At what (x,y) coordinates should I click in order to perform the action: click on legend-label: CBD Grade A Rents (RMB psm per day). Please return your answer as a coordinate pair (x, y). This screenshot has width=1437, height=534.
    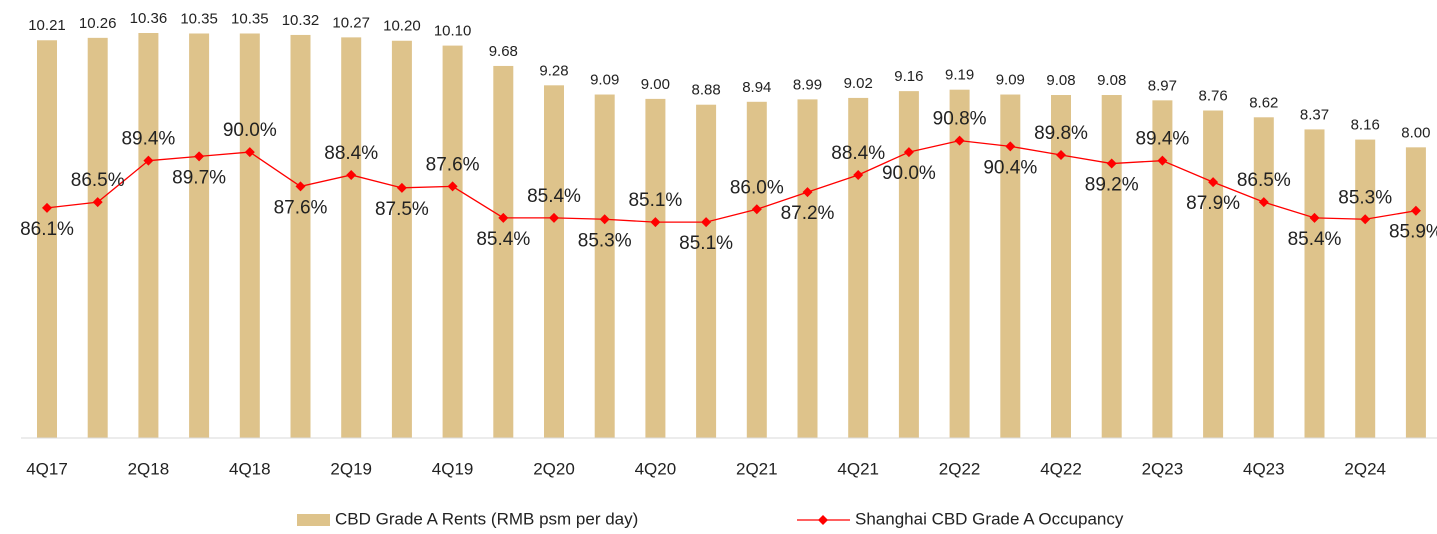
    Looking at the image, I should click on (486, 518).